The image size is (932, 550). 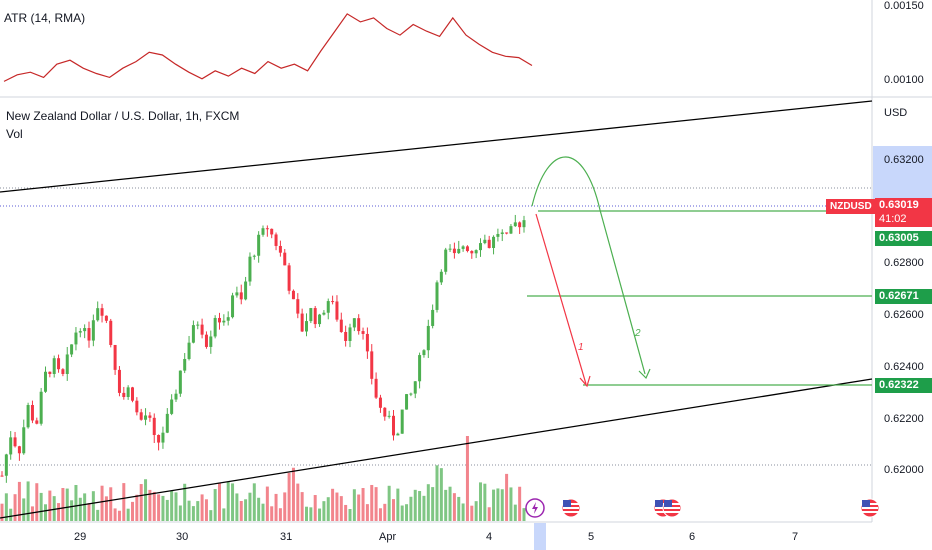 I want to click on lightning-bolt-icon, so click(x=535, y=508).